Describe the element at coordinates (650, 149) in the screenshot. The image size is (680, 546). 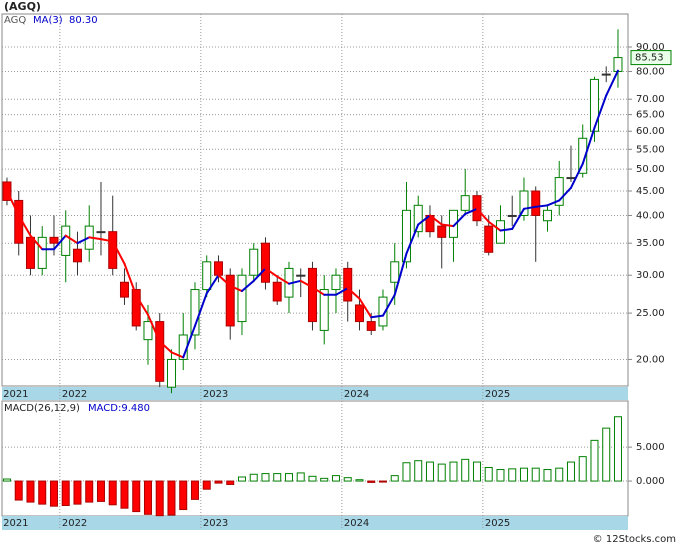
I see `y-tick-label: 55.00` at that location.